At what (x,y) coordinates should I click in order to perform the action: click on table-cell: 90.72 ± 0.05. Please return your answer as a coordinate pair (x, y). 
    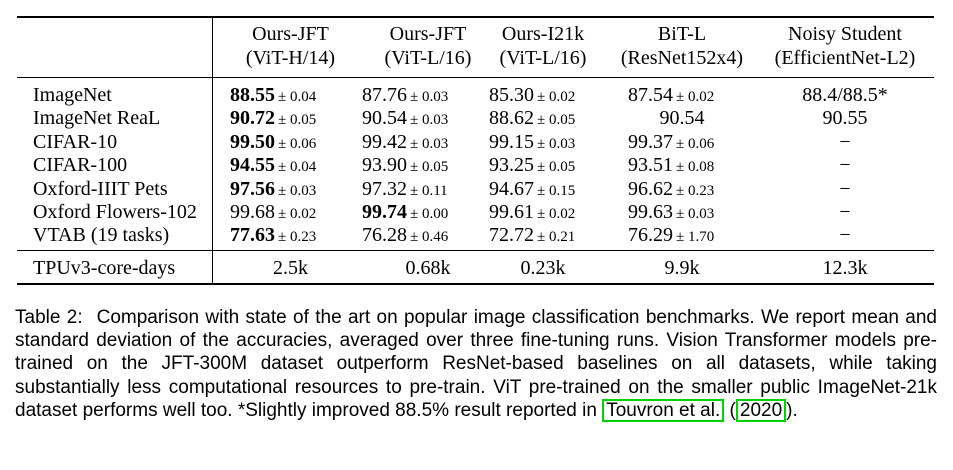
    Looking at the image, I should click on (273, 119).